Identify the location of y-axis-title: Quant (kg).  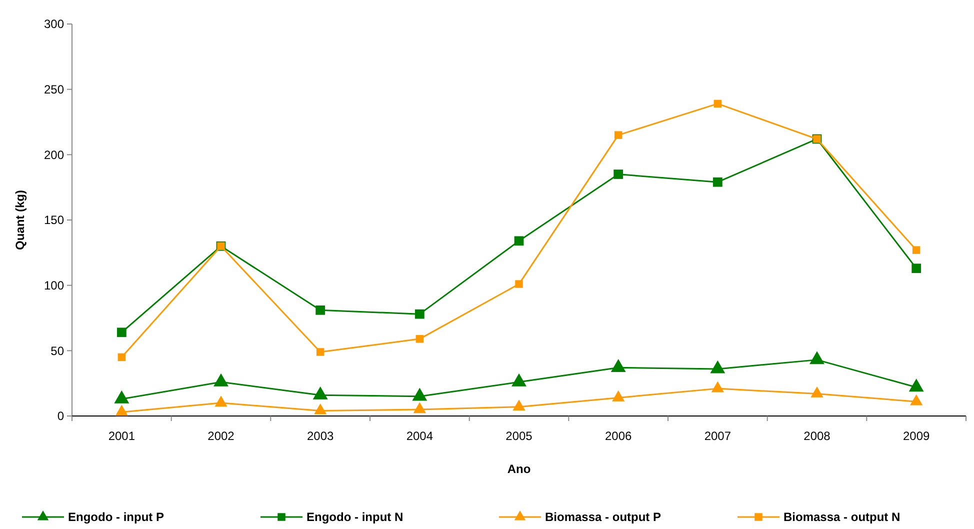
(20, 220).